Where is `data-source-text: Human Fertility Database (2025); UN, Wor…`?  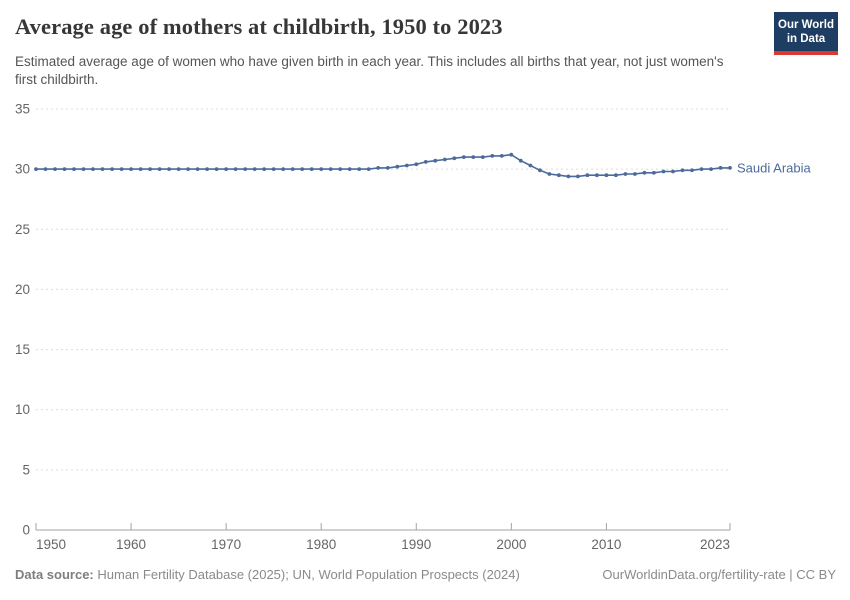 data-source-text: Human Fertility Database (2025); UN, Wor… is located at coordinates (308, 574).